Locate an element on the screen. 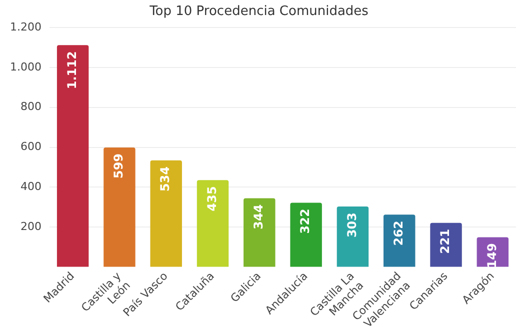 The height and width of the screenshot is (336, 528). data-label: 534 is located at coordinates (165, 179).